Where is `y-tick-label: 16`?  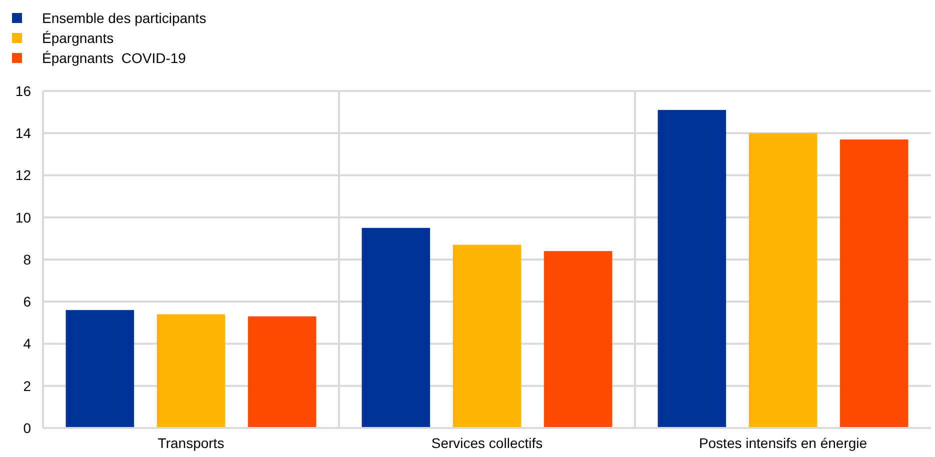
y-tick-label: 16 is located at coordinates (23, 90).